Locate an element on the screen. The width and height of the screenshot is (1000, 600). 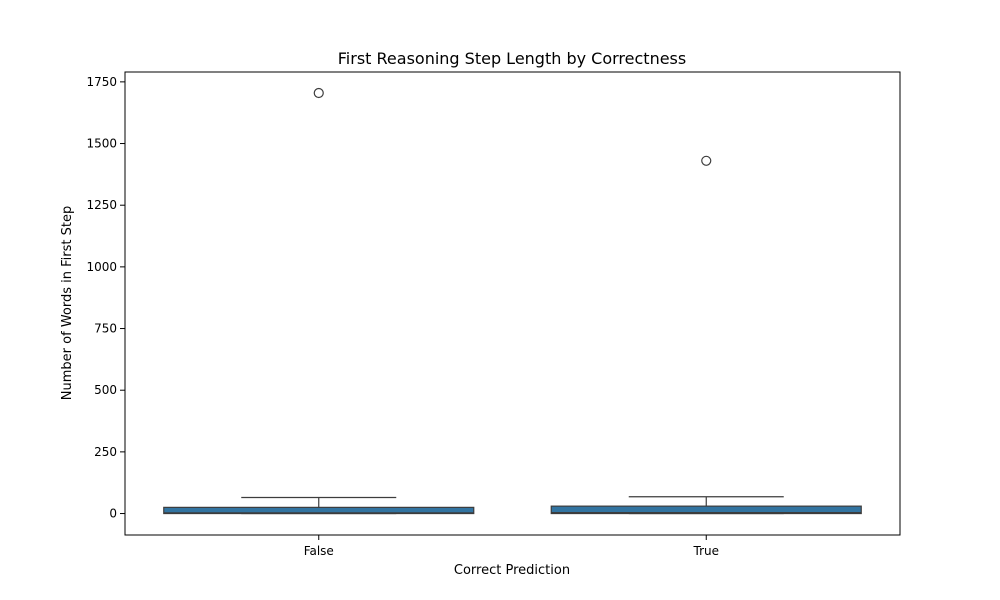
y-tick-label: 1000 is located at coordinates (101, 267).